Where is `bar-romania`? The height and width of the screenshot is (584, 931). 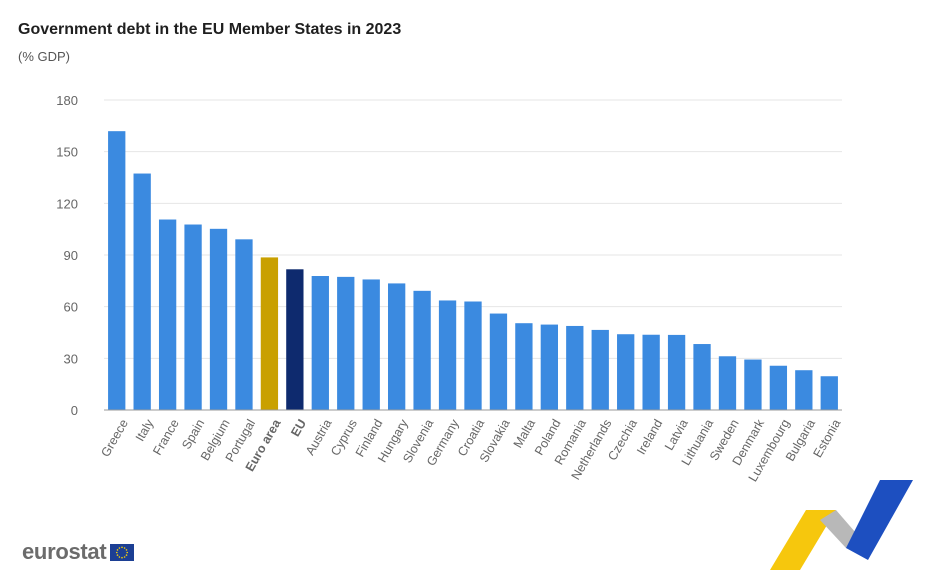 bar-romania is located at coordinates (575, 367).